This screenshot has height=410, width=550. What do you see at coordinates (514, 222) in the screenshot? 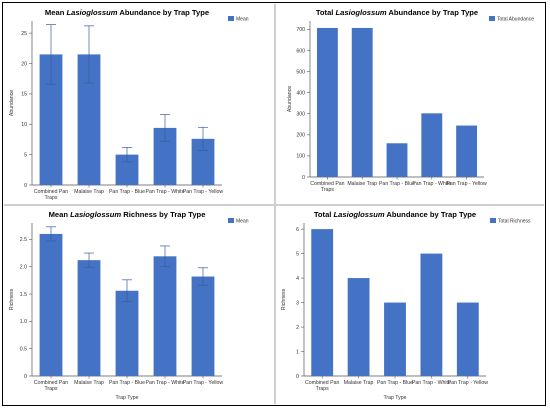
I see `legend-label: Total Richness` at bounding box center [514, 222].